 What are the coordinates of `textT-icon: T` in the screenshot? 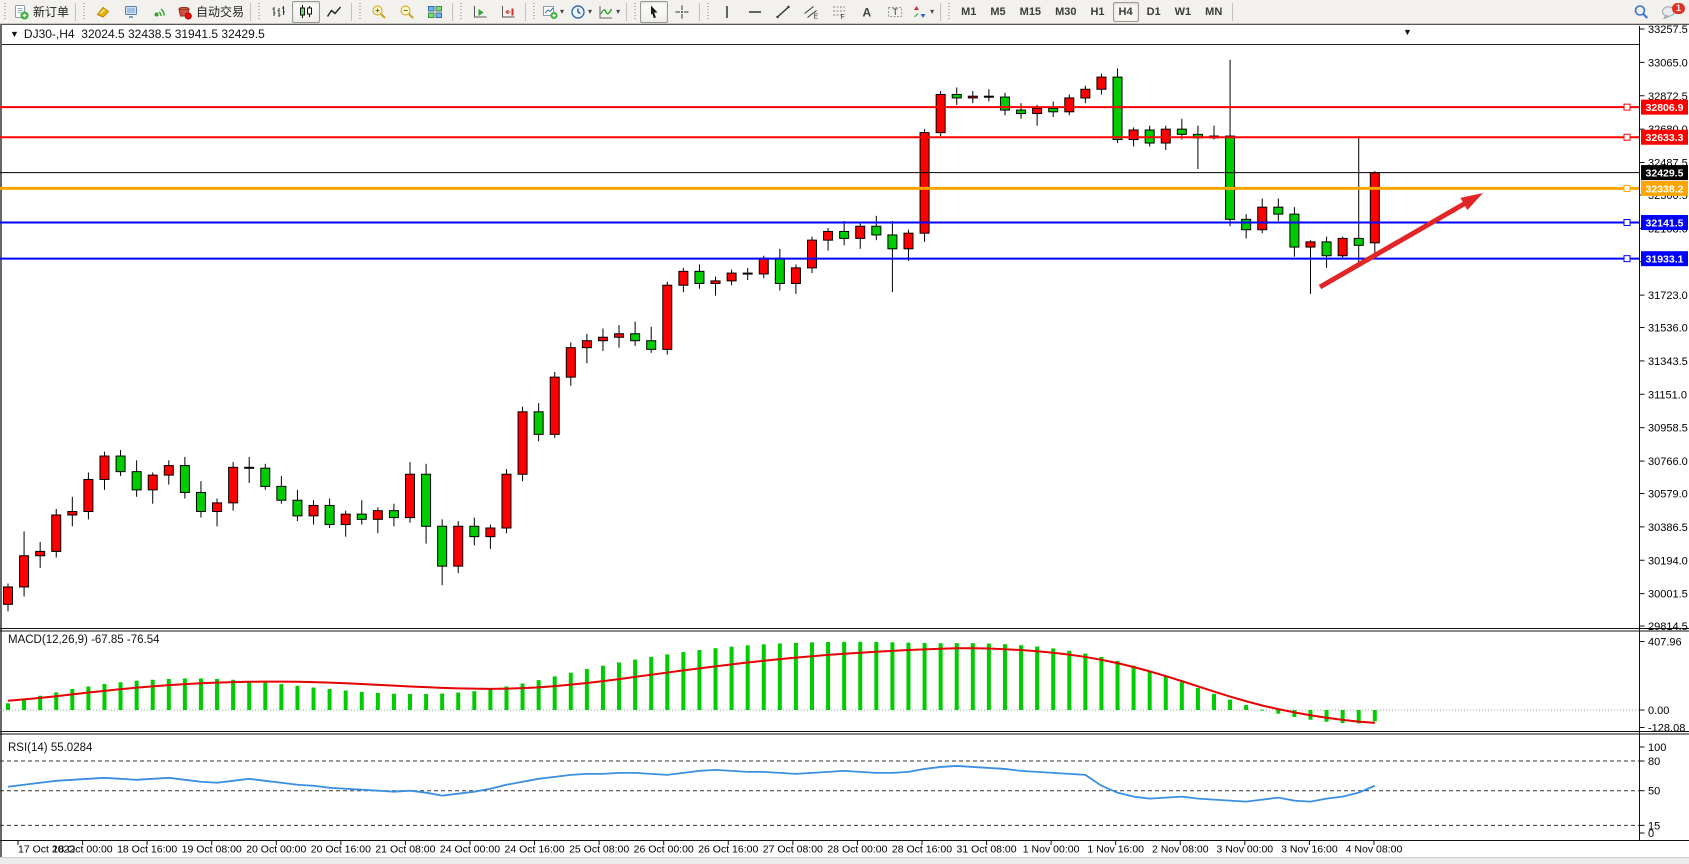 It's located at (895, 11).